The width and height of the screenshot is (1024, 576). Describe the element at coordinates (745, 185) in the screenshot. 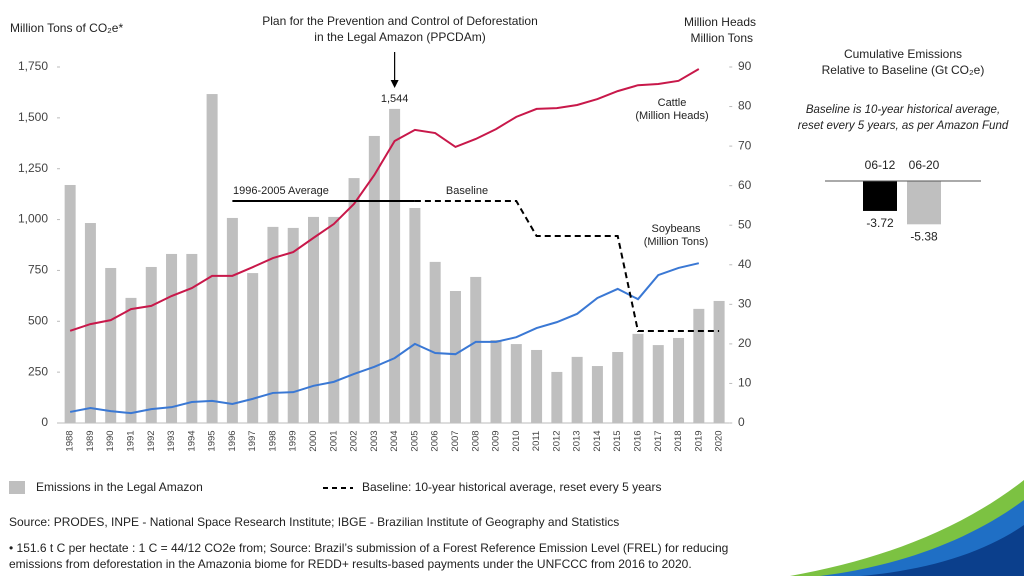

I see `y2-tick-label: 60` at that location.